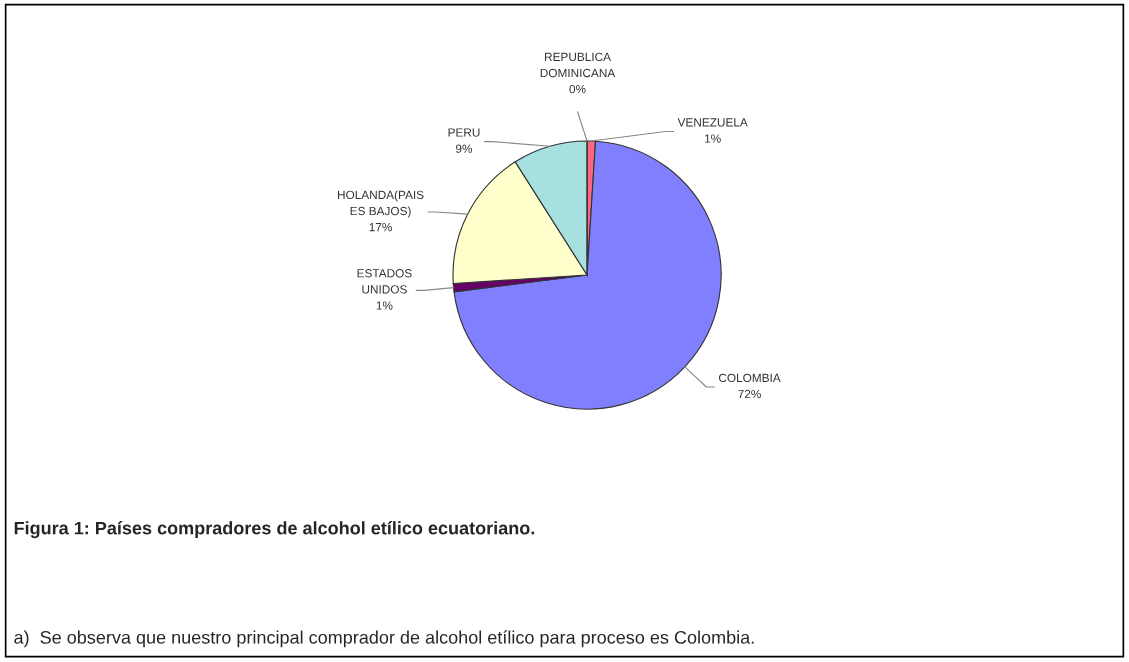 This screenshot has height=662, width=1129. Describe the element at coordinates (274, 530) in the screenshot. I see `text: Figura 1: Países compradores de alcohol etílico ecuatoriano.` at that location.